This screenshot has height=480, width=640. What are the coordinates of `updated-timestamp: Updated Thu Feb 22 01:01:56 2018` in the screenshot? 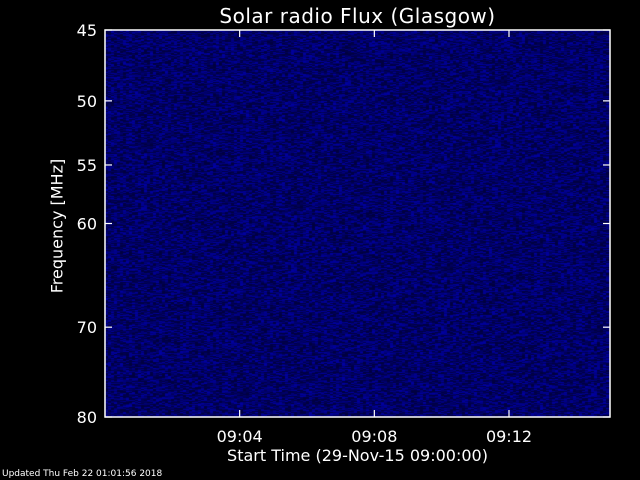 It's located at (82, 474).